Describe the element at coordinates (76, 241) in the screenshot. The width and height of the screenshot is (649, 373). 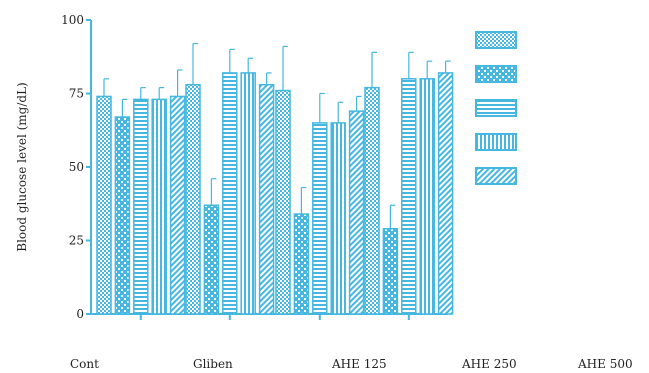
I see `y-tick-label: 25` at that location.